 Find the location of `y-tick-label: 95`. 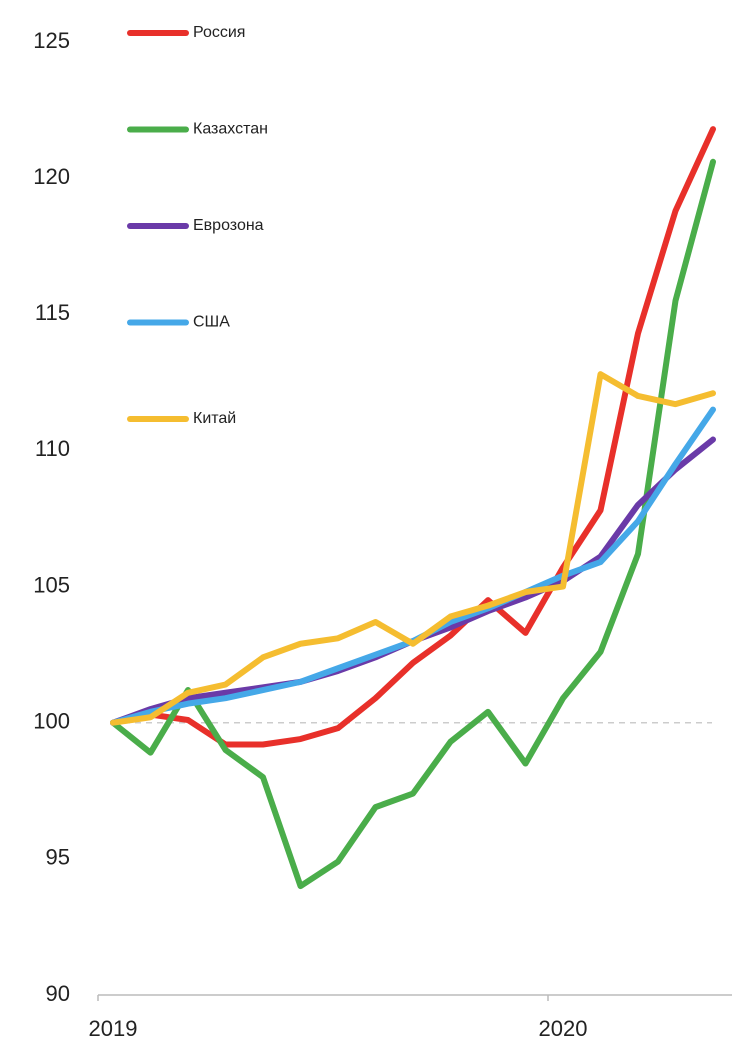

y-tick-label: 95 is located at coordinates (58, 857).